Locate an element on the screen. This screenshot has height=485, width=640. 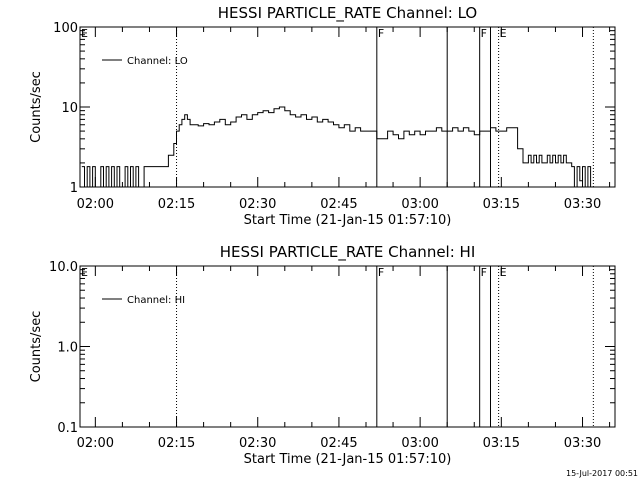
y-tick-label: 1 is located at coordinates (74, 188).